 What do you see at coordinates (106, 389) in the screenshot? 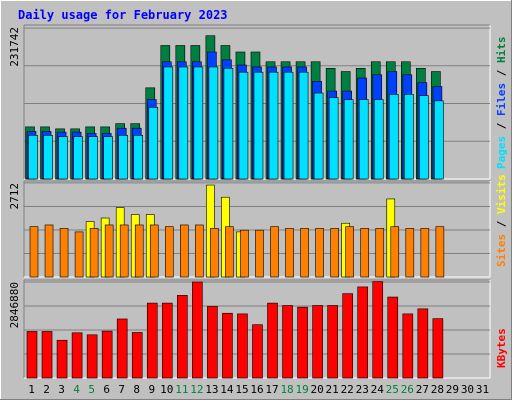
I see `x-tick-label: 6` at bounding box center [106, 389].